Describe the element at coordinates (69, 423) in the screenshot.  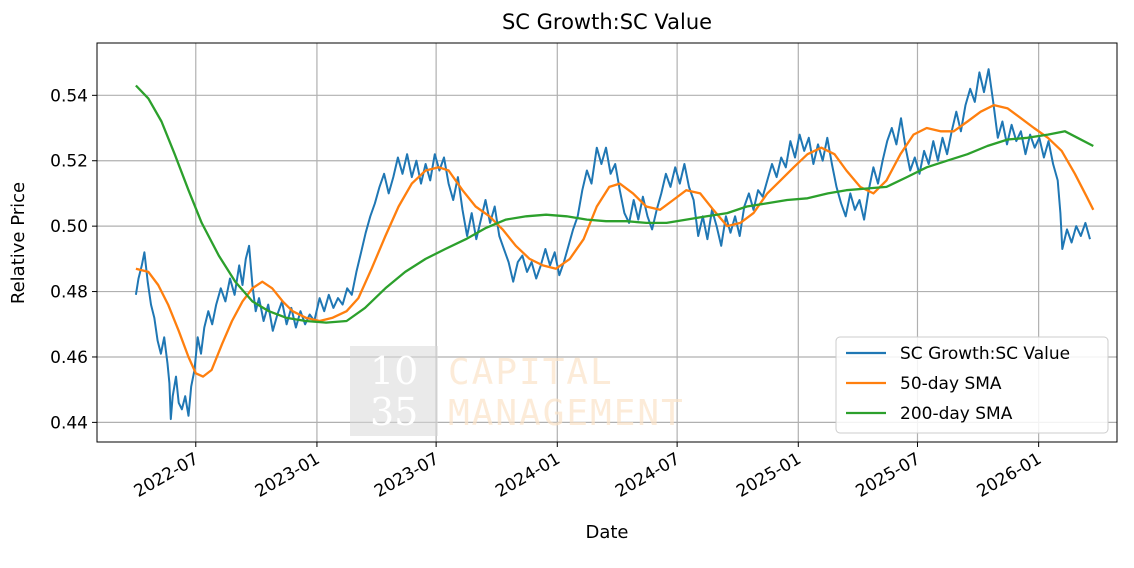
I see `y-tick-label: 0.44` at that location.